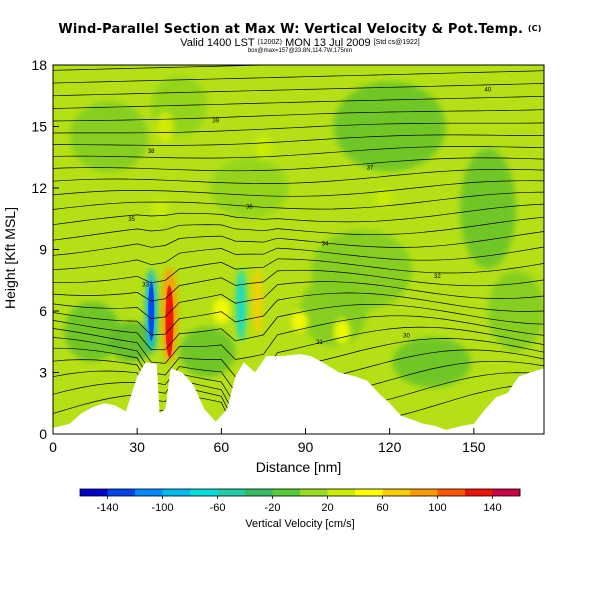  What do you see at coordinates (382, 508) in the screenshot?
I see `colorbar-tick-label-5: 60` at bounding box center [382, 508].